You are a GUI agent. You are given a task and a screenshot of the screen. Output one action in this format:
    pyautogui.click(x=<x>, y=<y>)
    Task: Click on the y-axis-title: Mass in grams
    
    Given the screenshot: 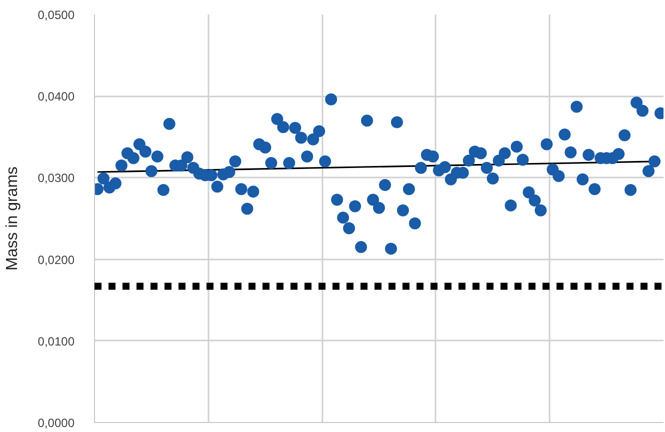 What is the action you would take?
    pyautogui.click(x=12, y=218)
    